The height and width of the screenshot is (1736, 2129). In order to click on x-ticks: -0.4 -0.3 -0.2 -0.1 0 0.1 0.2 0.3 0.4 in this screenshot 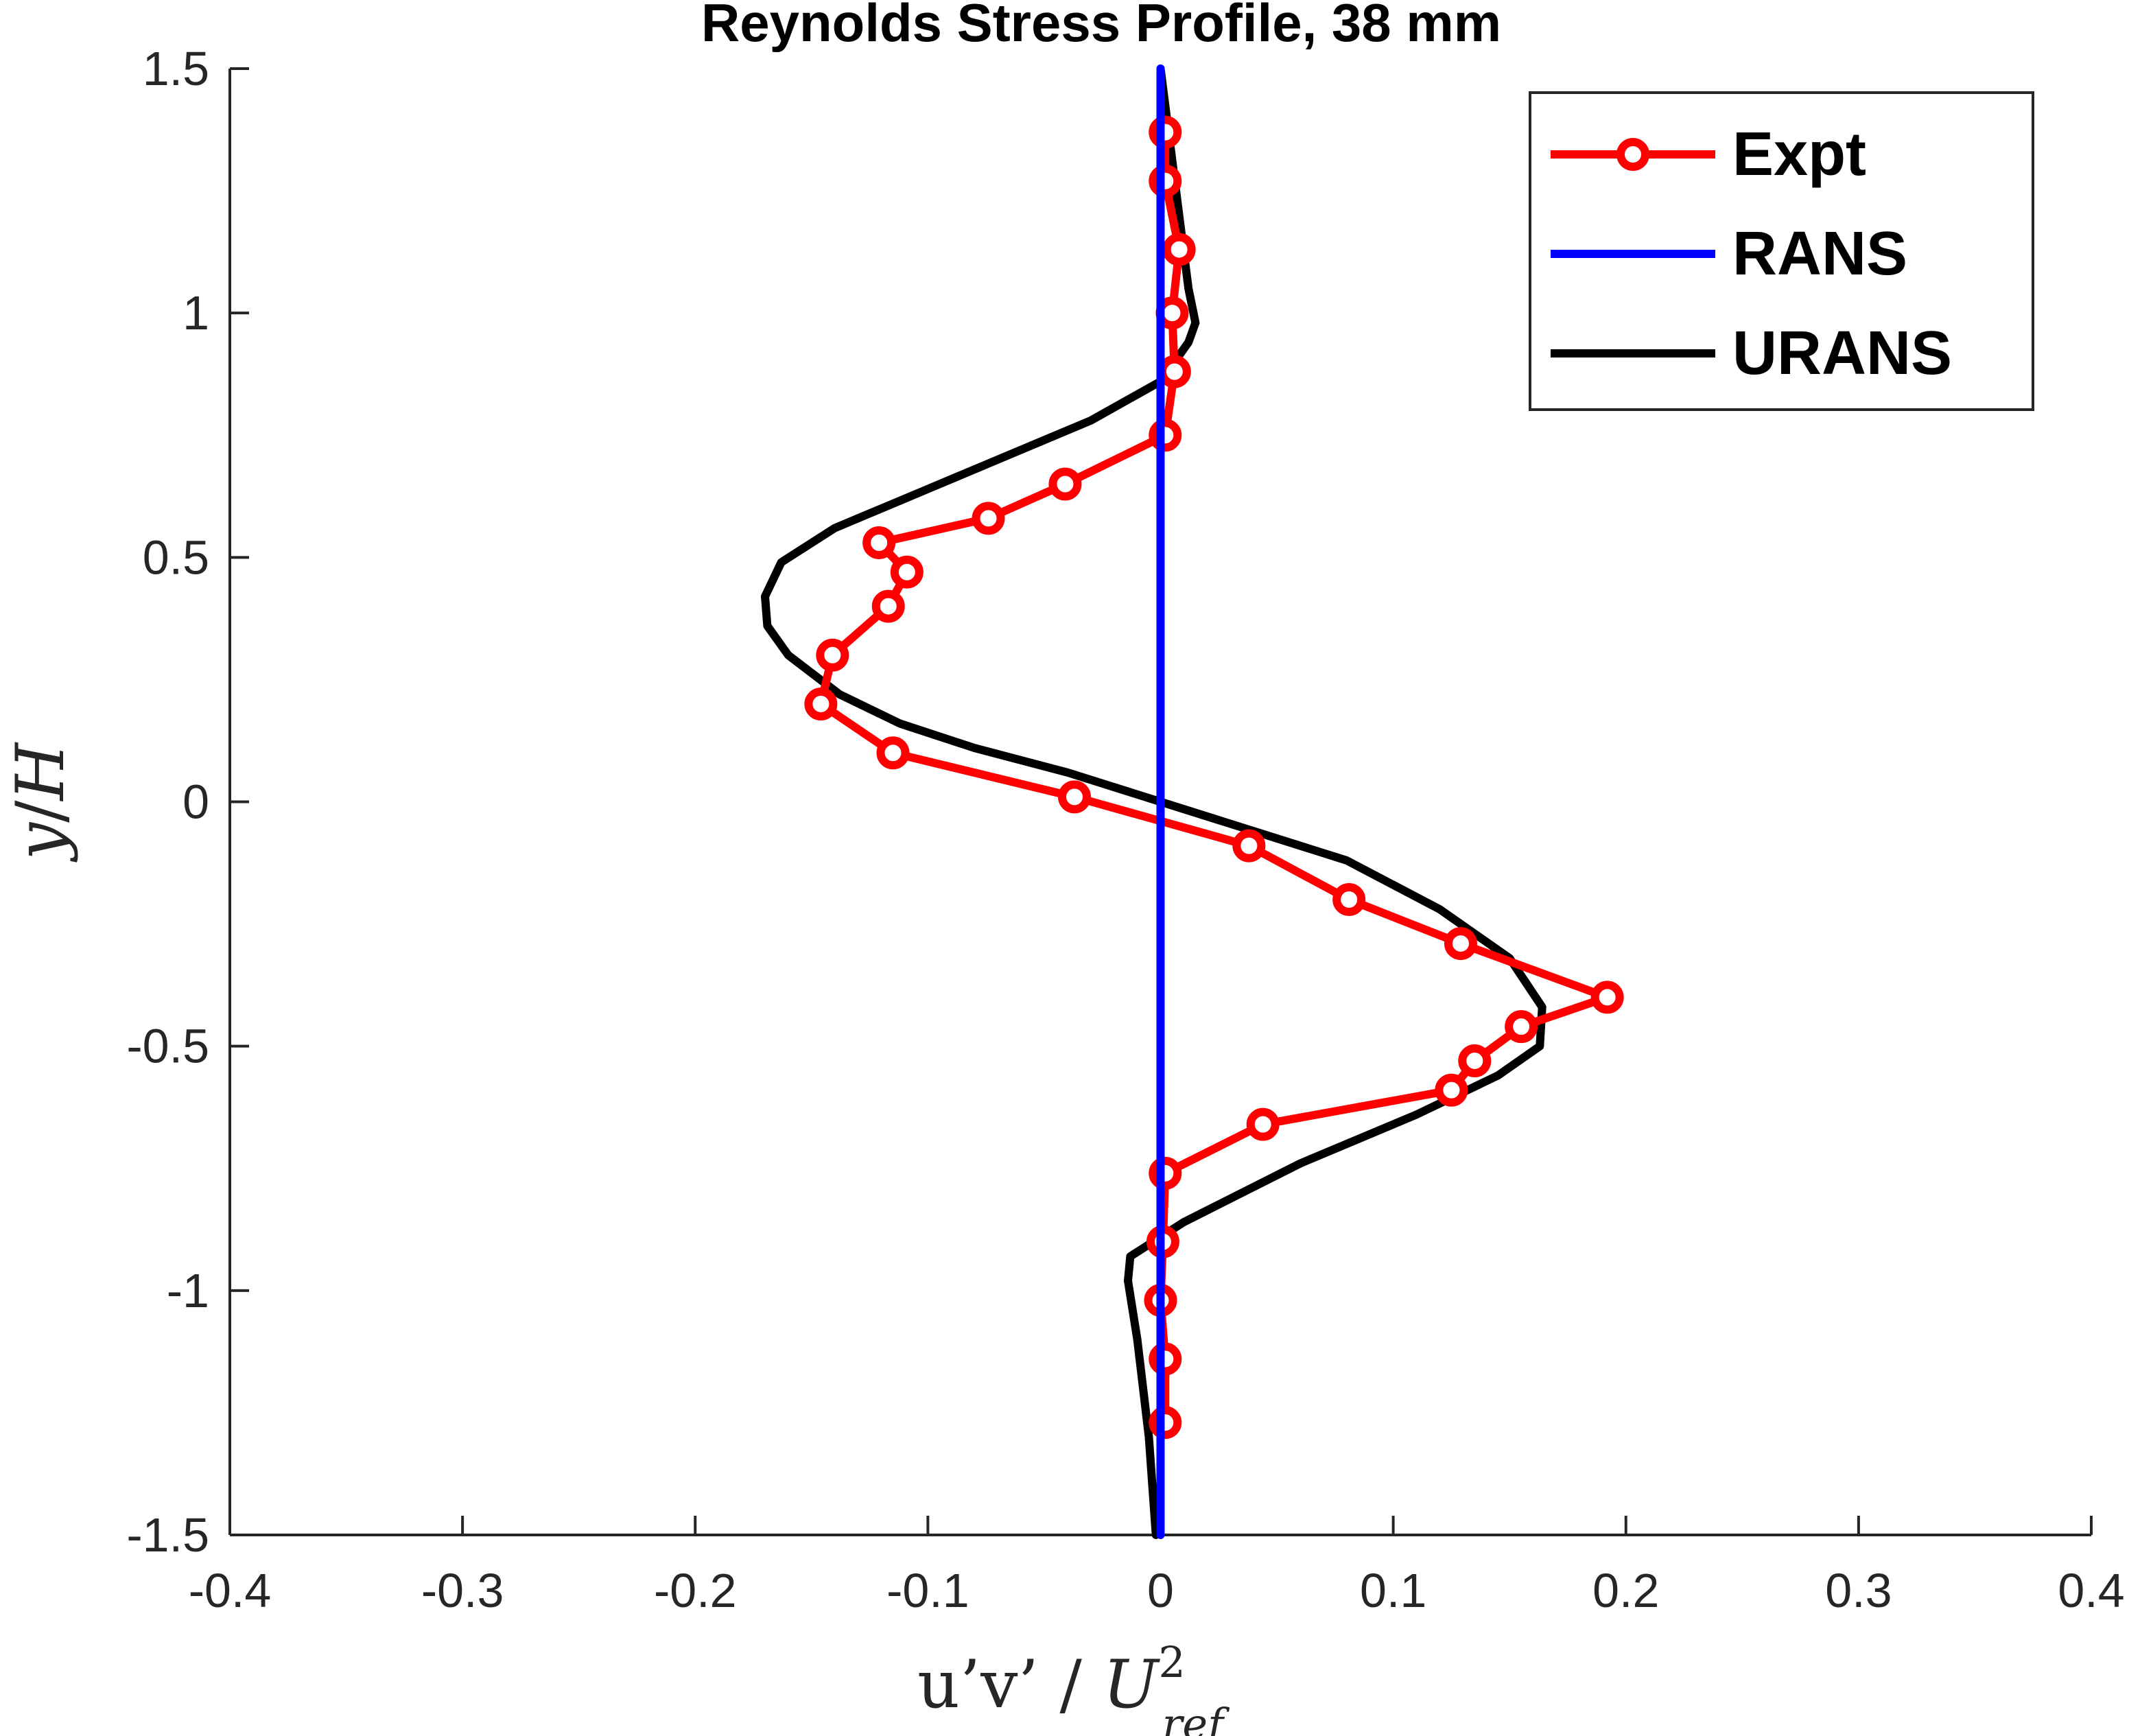, I will do `click(1157, 1567)`.